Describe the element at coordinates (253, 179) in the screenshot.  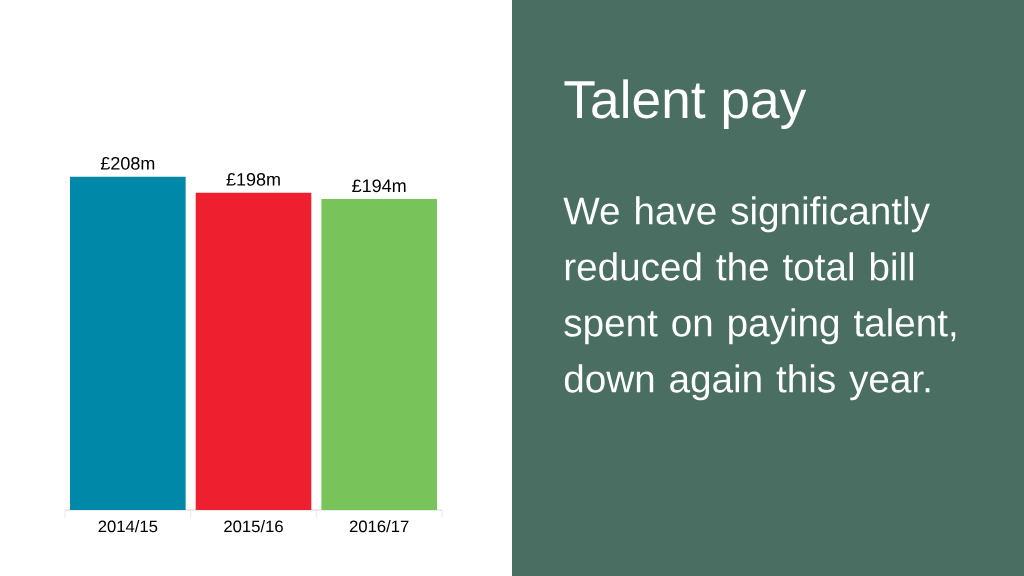
I see `data-label: £198m` at that location.